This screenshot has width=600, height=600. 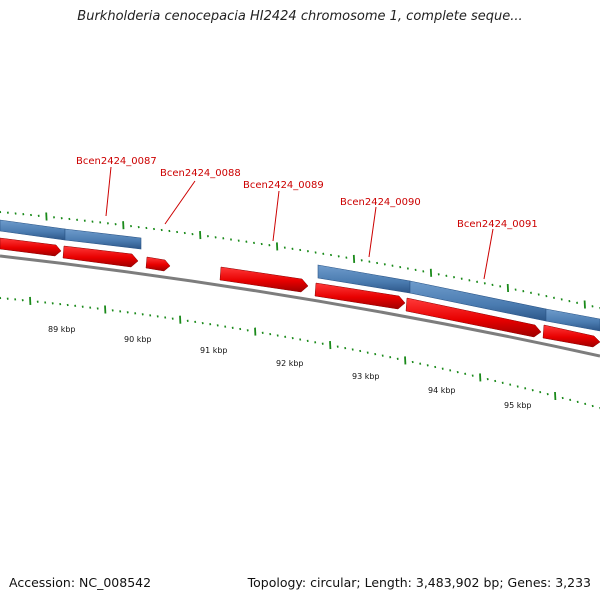 I want to click on kbp-label-93: 93 kbp, so click(x=366, y=376).